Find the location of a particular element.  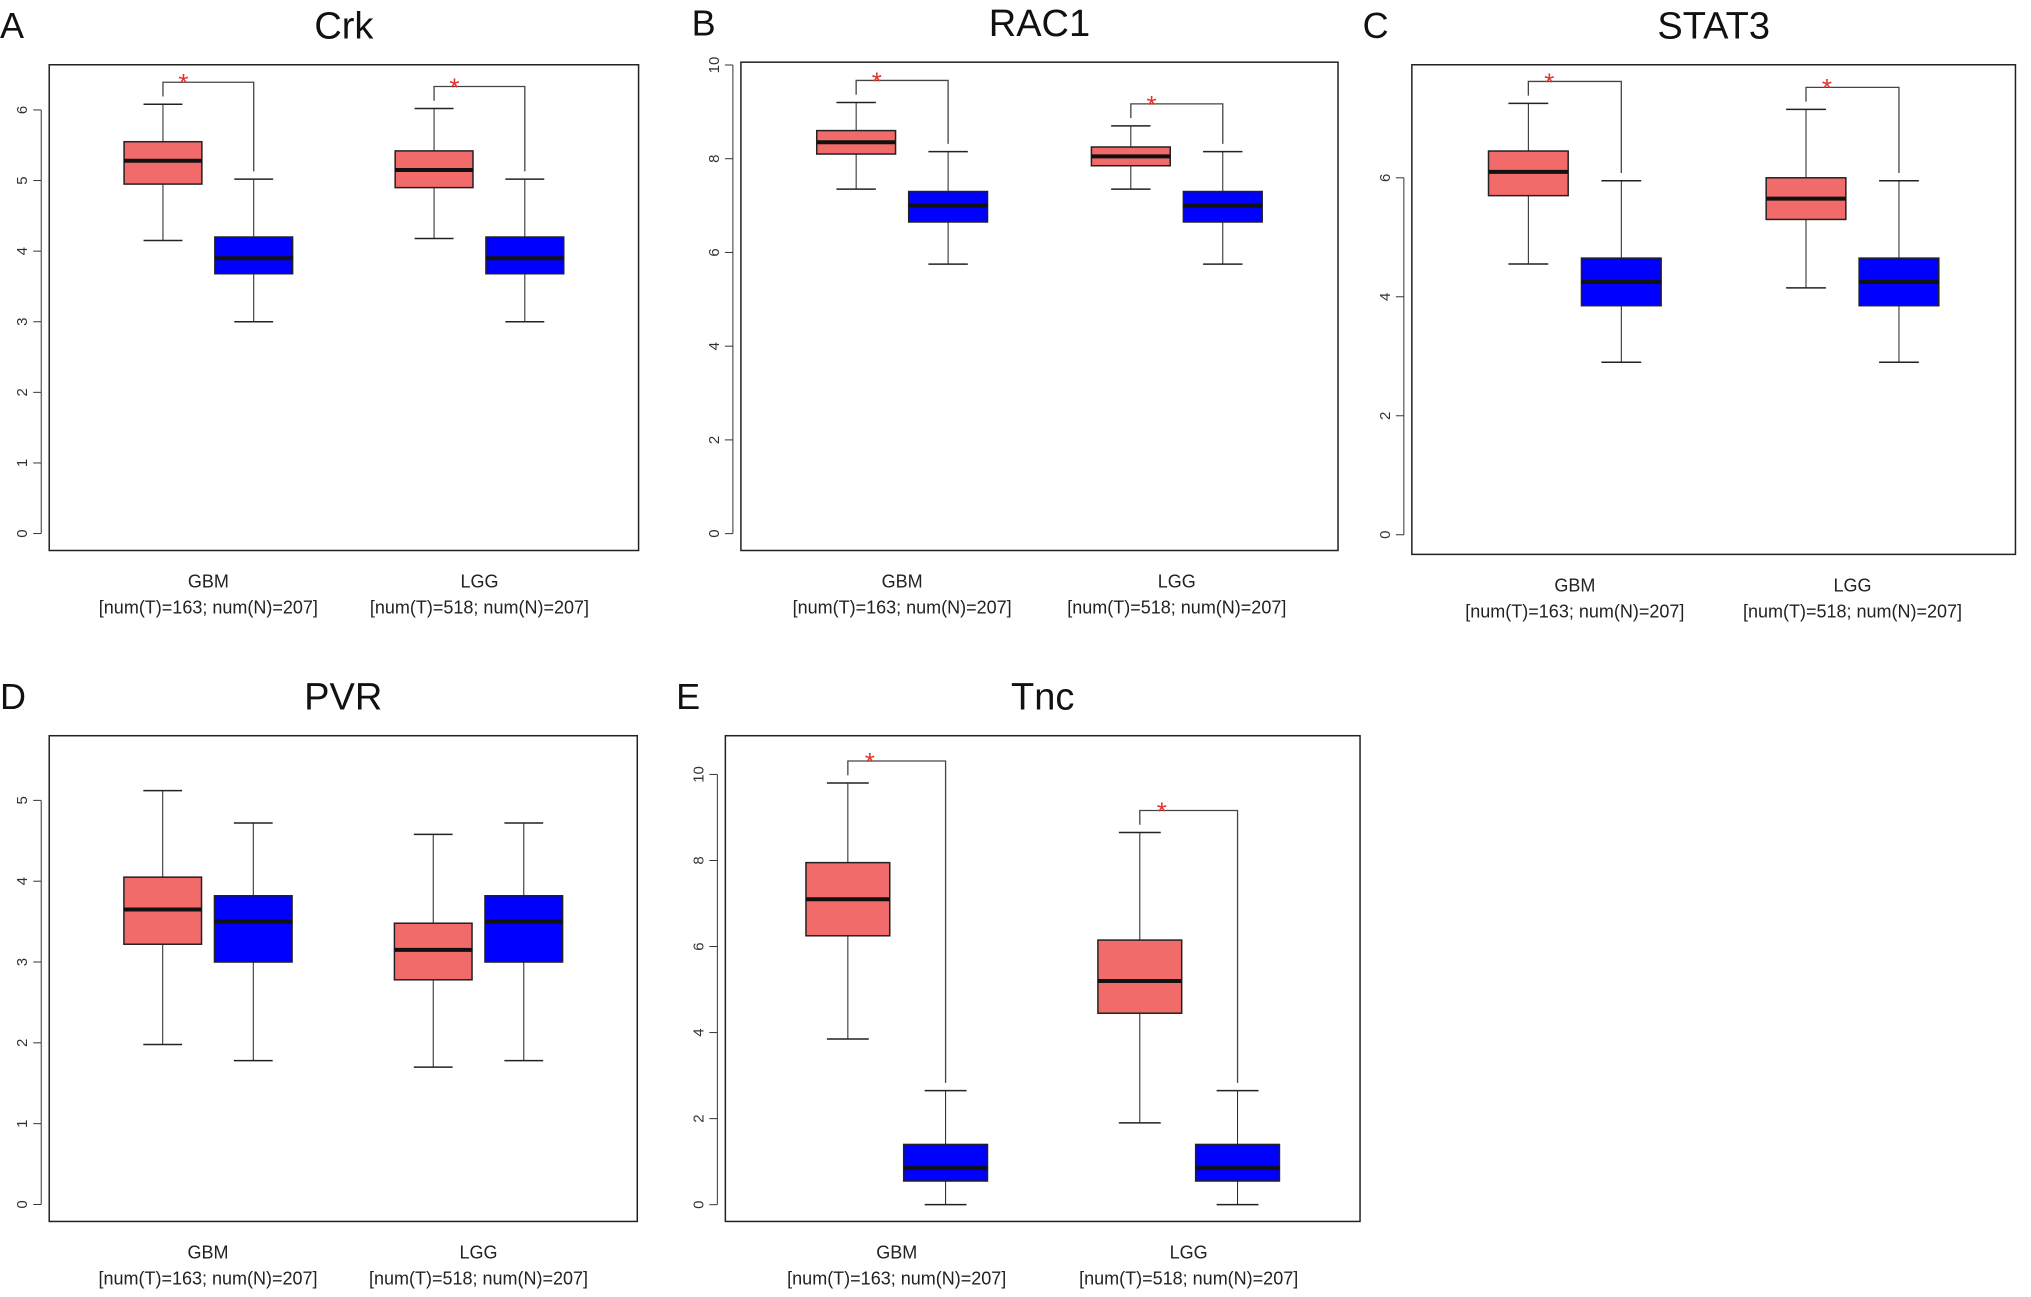

panel-label: B is located at coordinates (704, 22).